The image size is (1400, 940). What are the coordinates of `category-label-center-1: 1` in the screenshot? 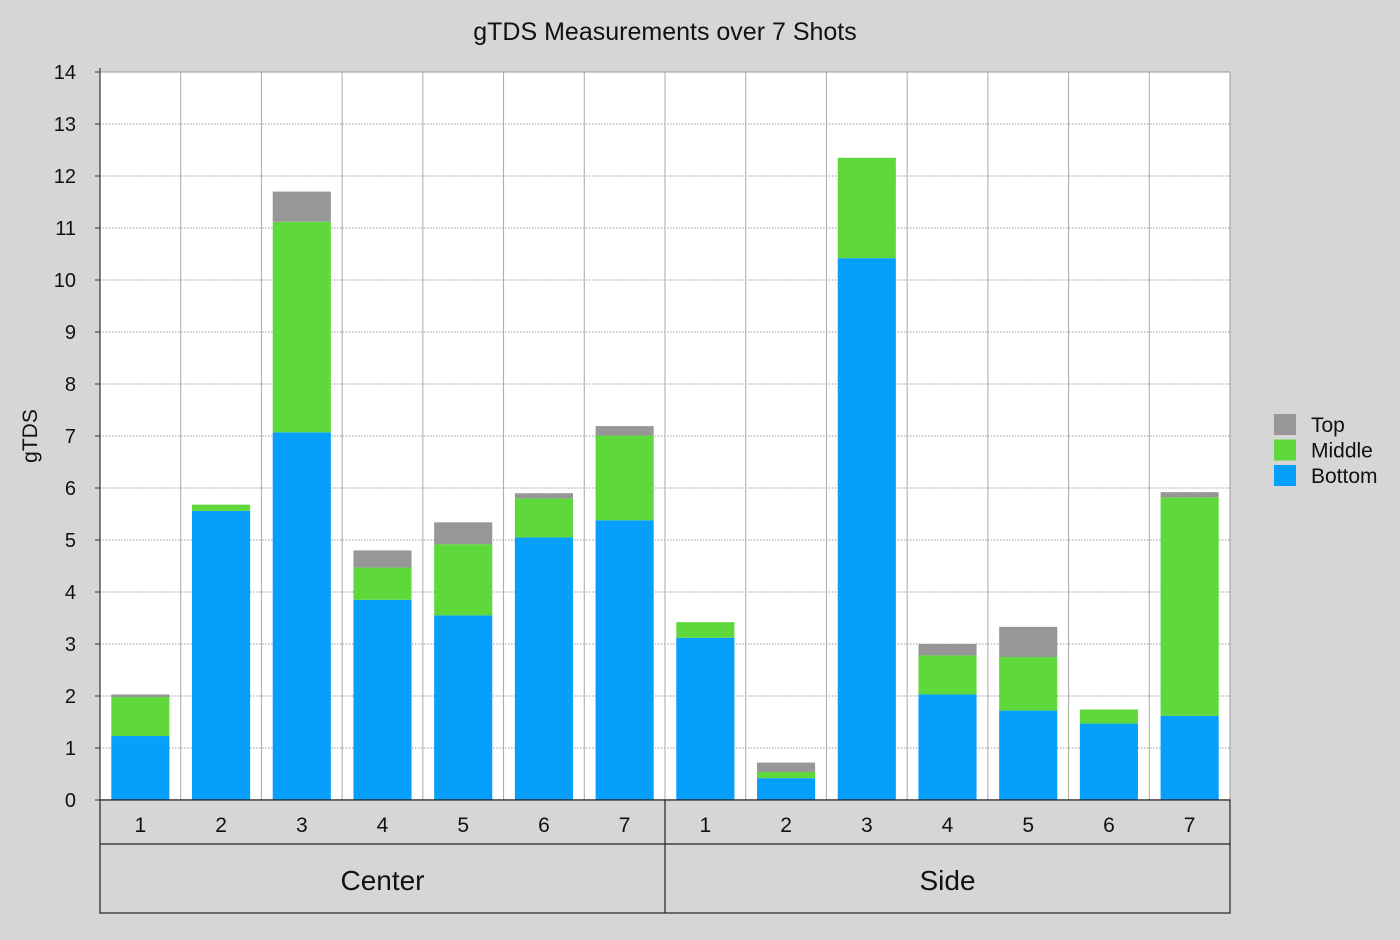 It's located at (141, 825).